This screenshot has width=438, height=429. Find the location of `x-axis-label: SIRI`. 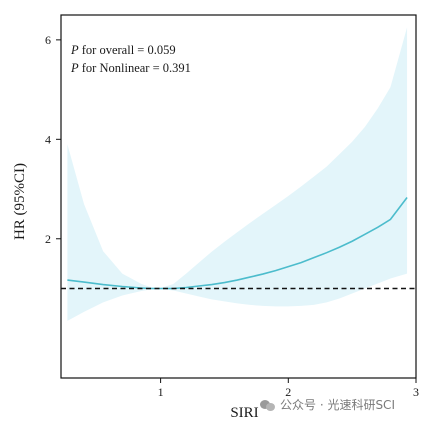

x-axis-label: SIRI is located at coordinates (244, 413).